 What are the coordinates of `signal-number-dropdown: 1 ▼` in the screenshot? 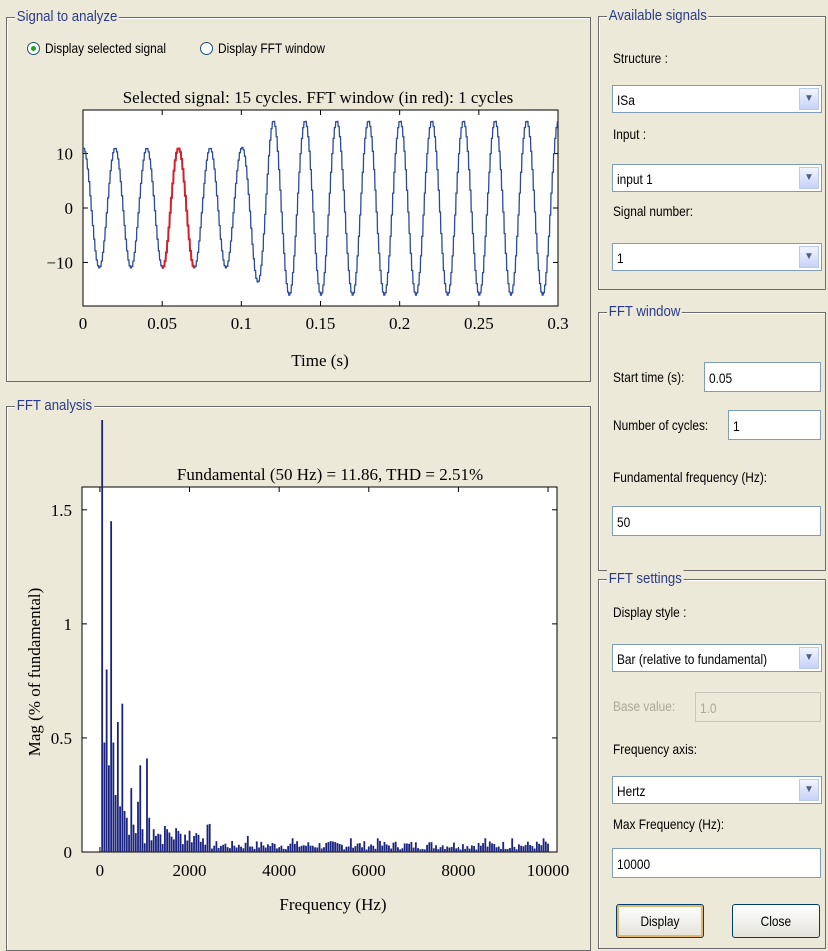 It's located at (717, 257).